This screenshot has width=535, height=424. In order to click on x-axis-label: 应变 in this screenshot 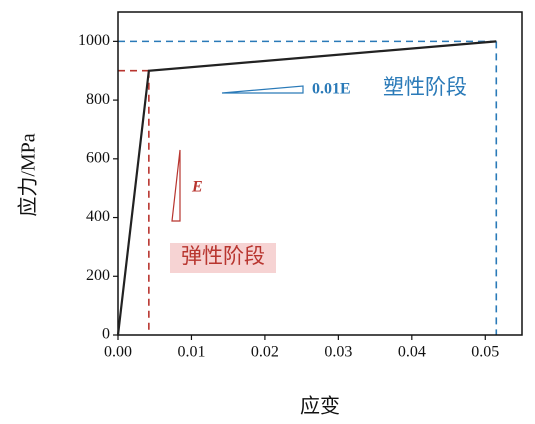, I will do `click(320, 406)`.